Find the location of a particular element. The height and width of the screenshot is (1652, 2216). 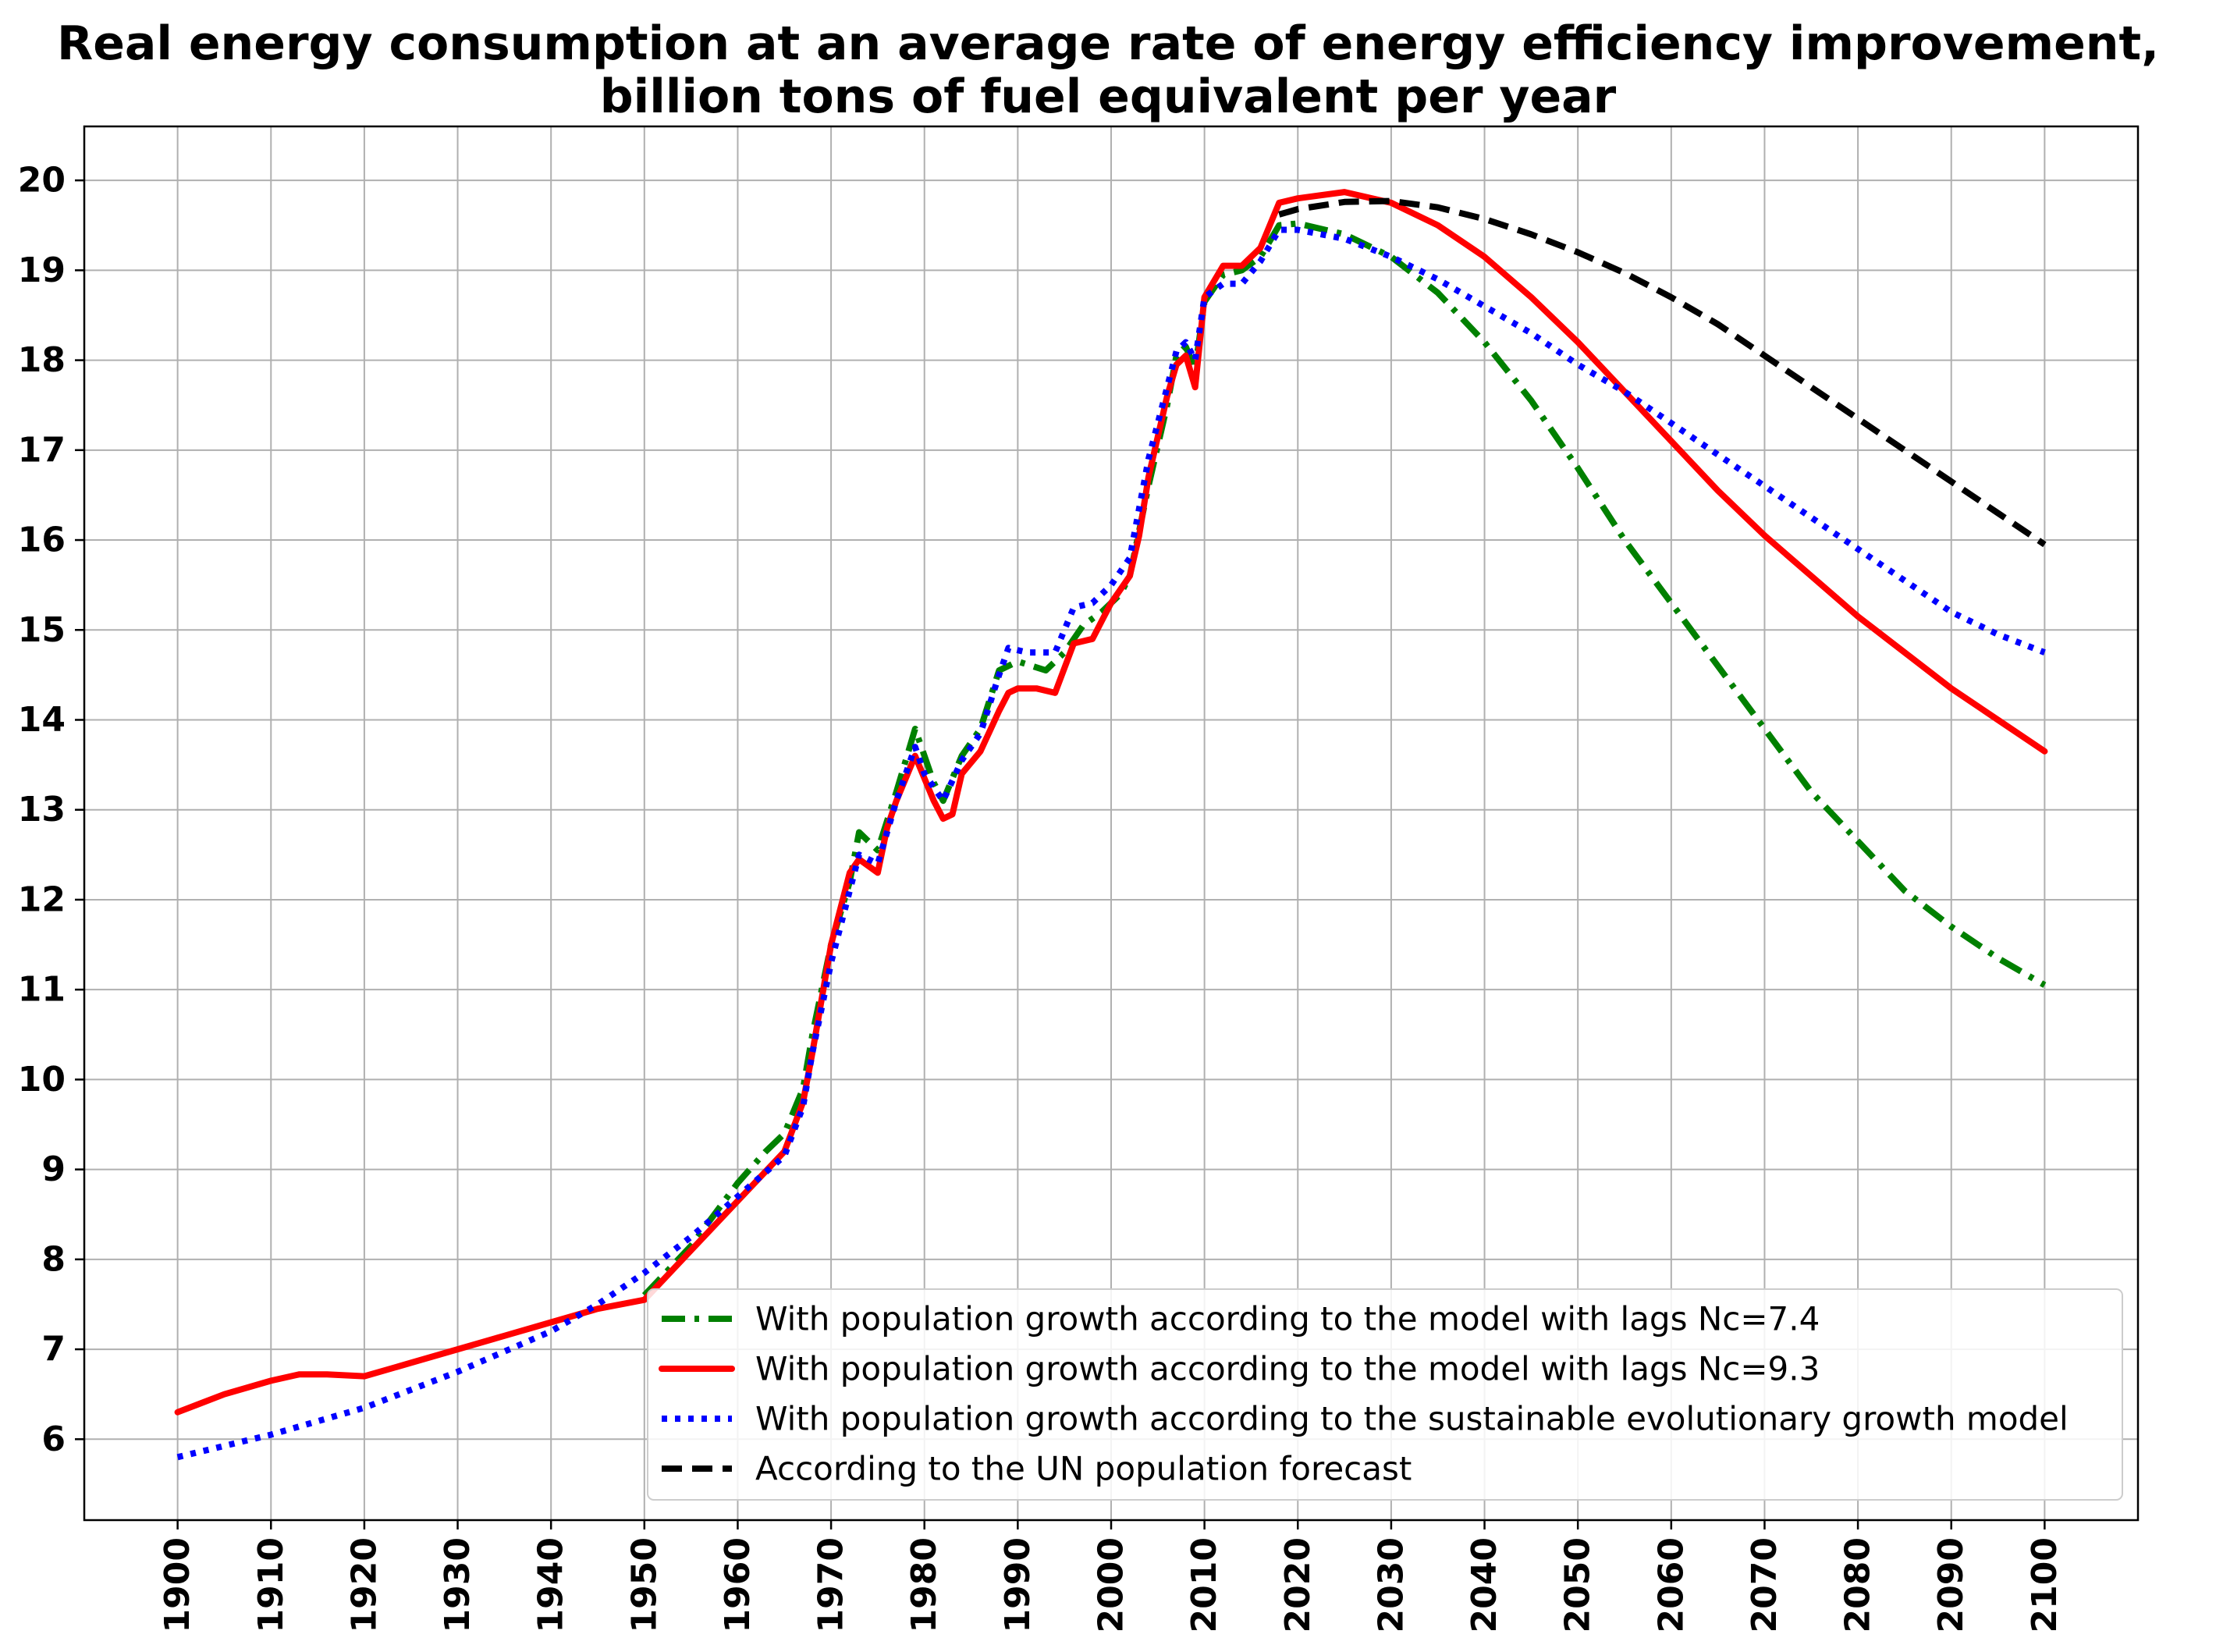

y-tick-label: 8 is located at coordinates (53, 1259).